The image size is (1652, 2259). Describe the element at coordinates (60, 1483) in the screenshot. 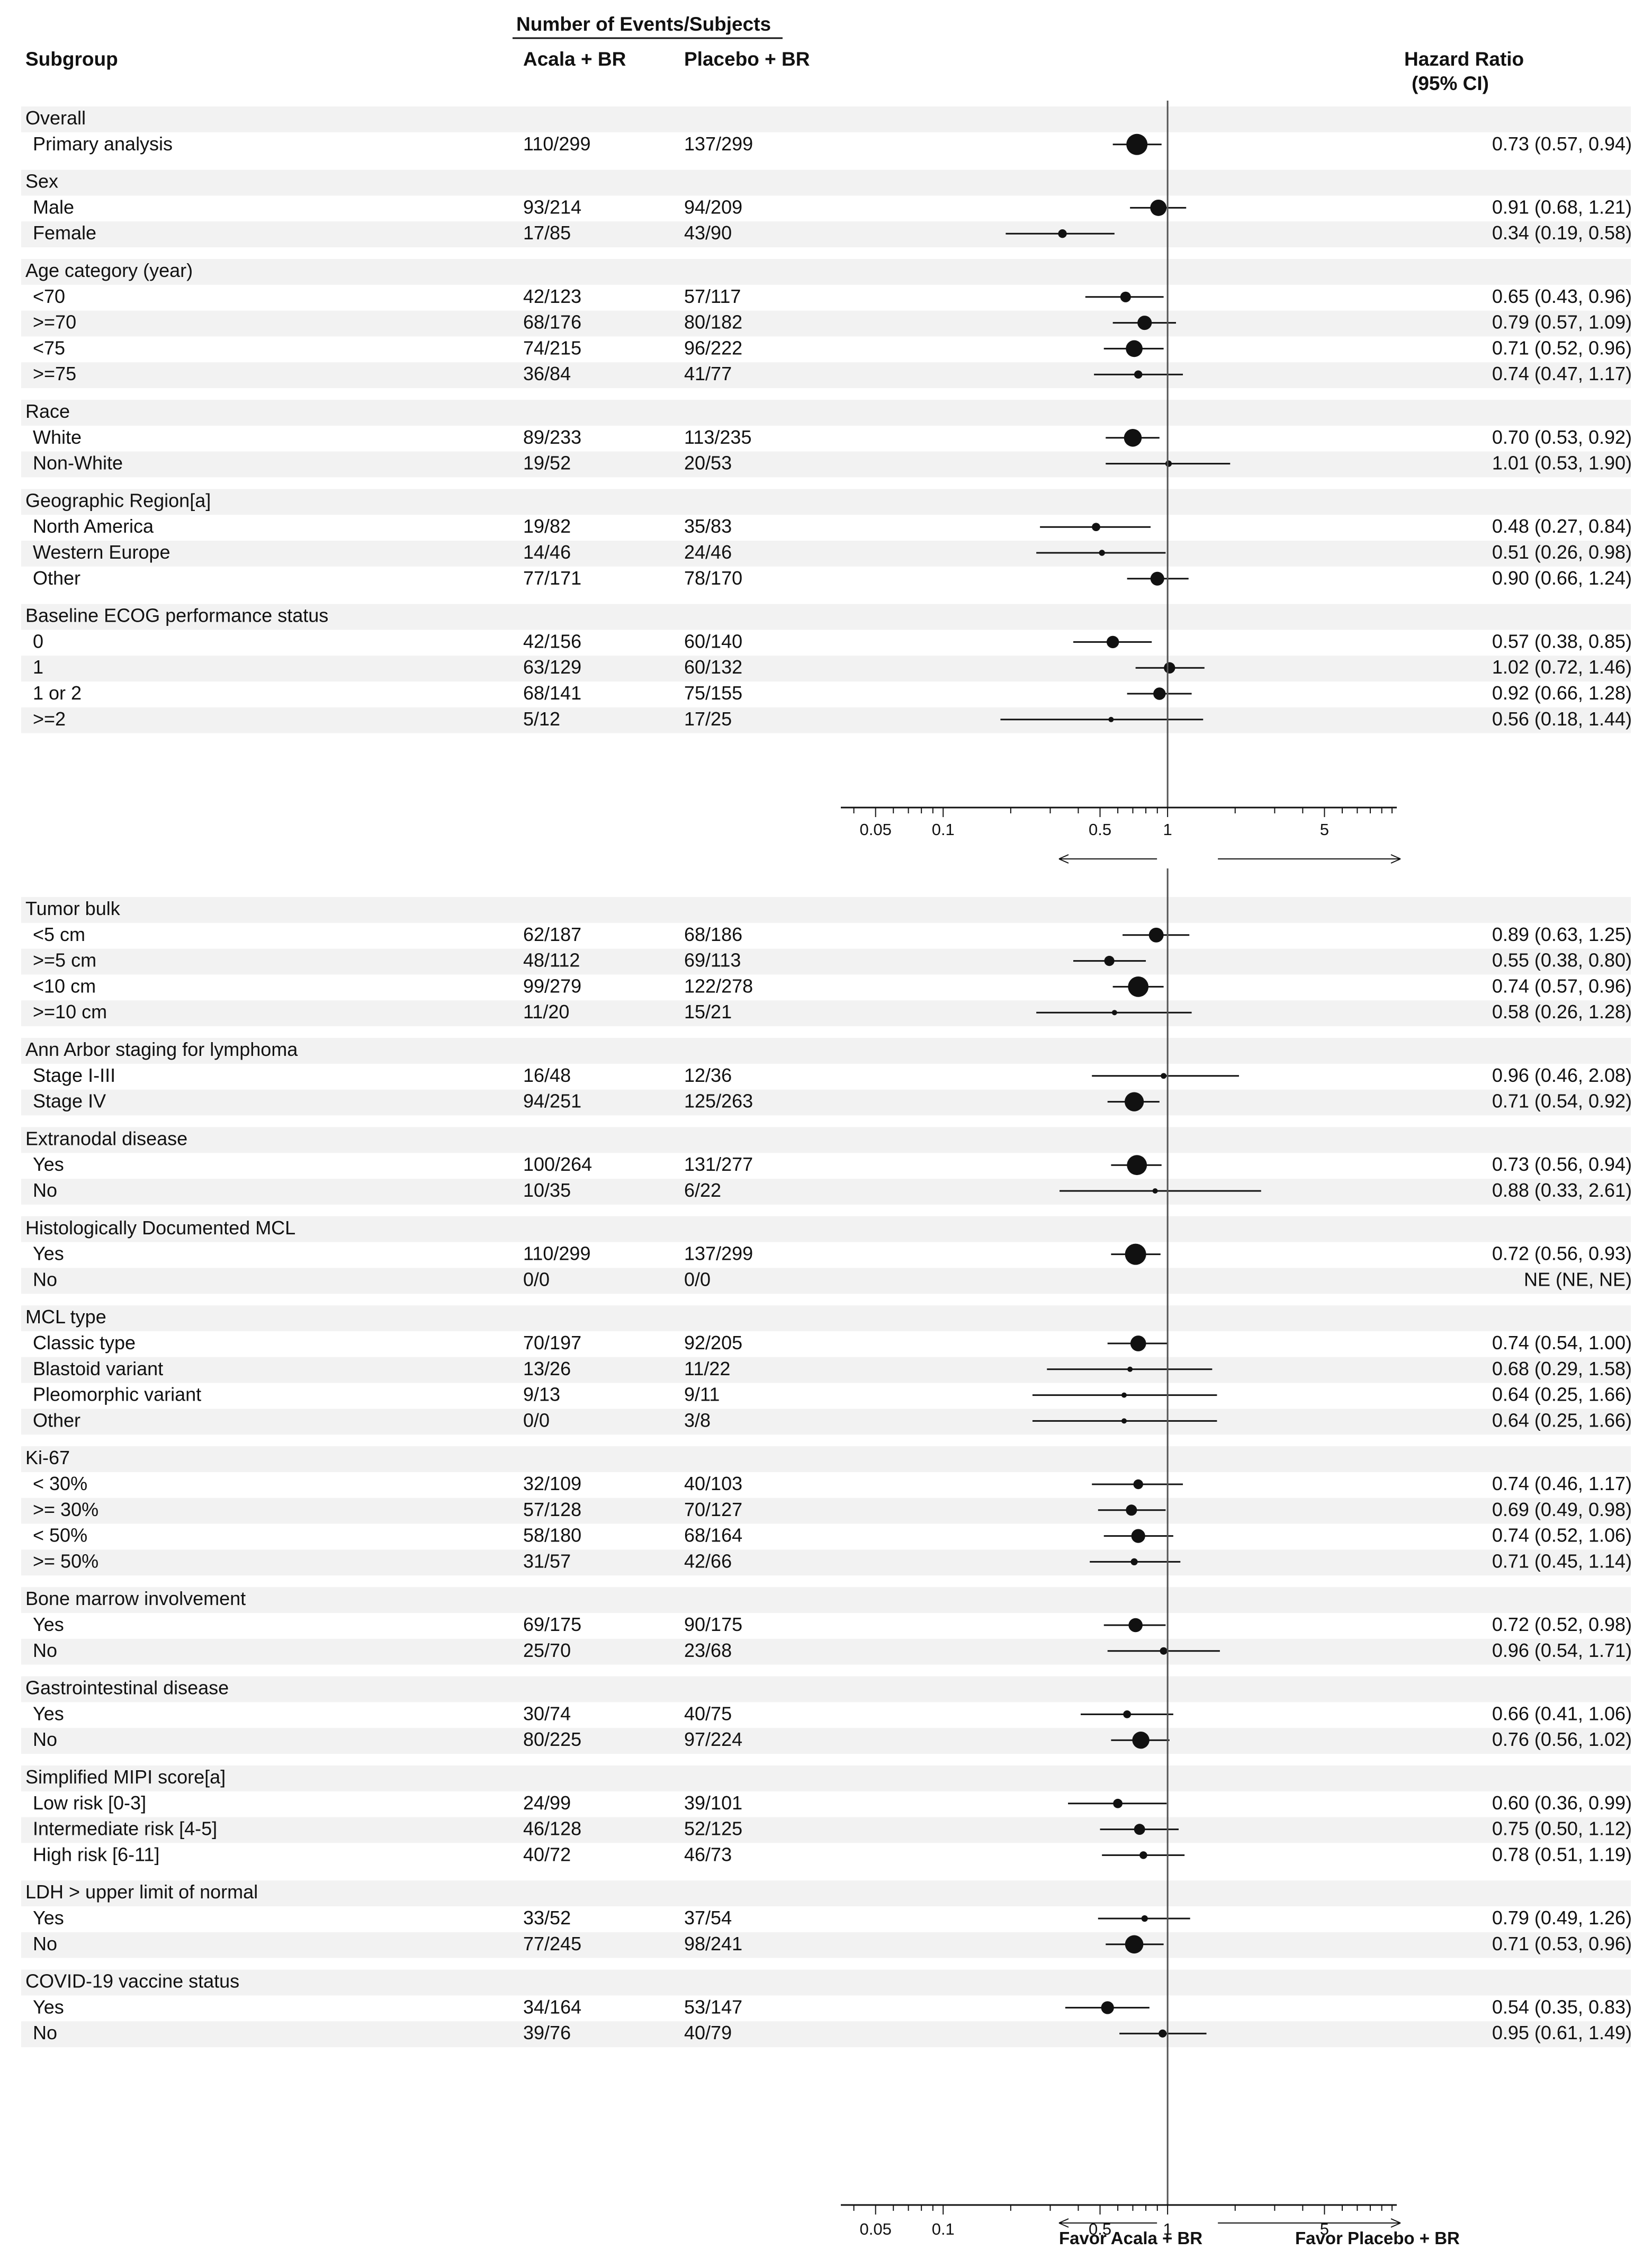

I see `subgroup-row-label: < 30%` at that location.